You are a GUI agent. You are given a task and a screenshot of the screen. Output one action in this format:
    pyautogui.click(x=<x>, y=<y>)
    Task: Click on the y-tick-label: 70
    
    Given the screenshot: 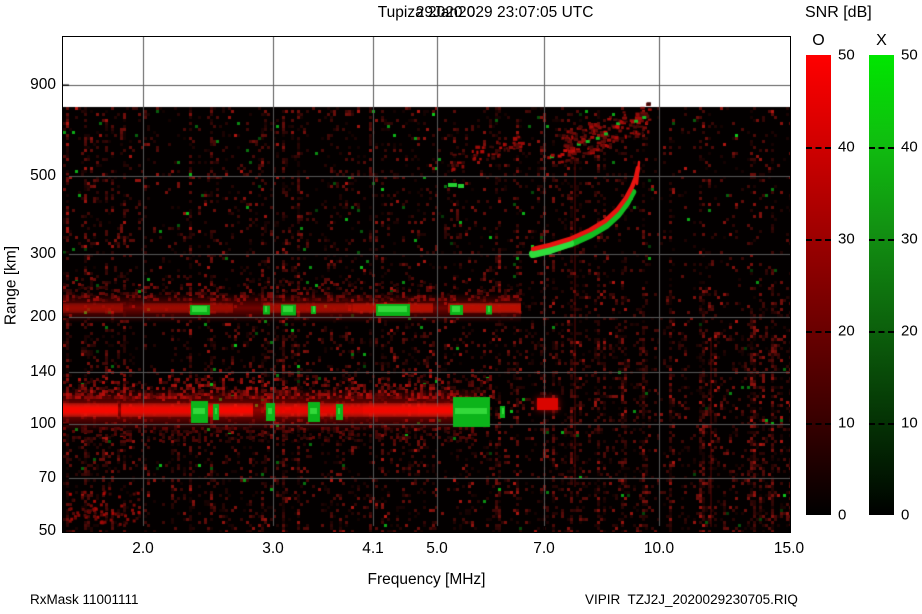 What is the action you would take?
    pyautogui.click(x=47, y=477)
    